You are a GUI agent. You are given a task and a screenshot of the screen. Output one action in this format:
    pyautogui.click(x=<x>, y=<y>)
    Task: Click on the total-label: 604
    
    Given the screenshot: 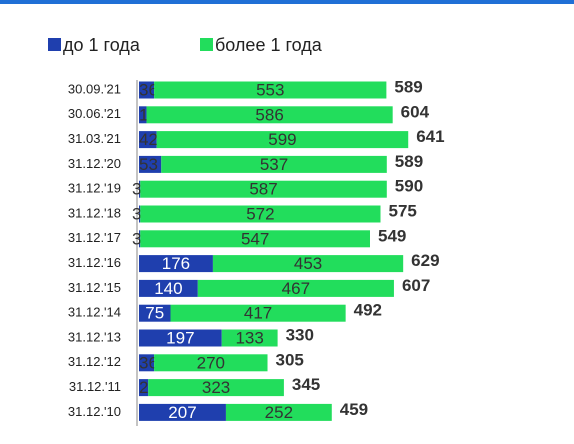 What is the action you would take?
    pyautogui.click(x=415, y=111)
    